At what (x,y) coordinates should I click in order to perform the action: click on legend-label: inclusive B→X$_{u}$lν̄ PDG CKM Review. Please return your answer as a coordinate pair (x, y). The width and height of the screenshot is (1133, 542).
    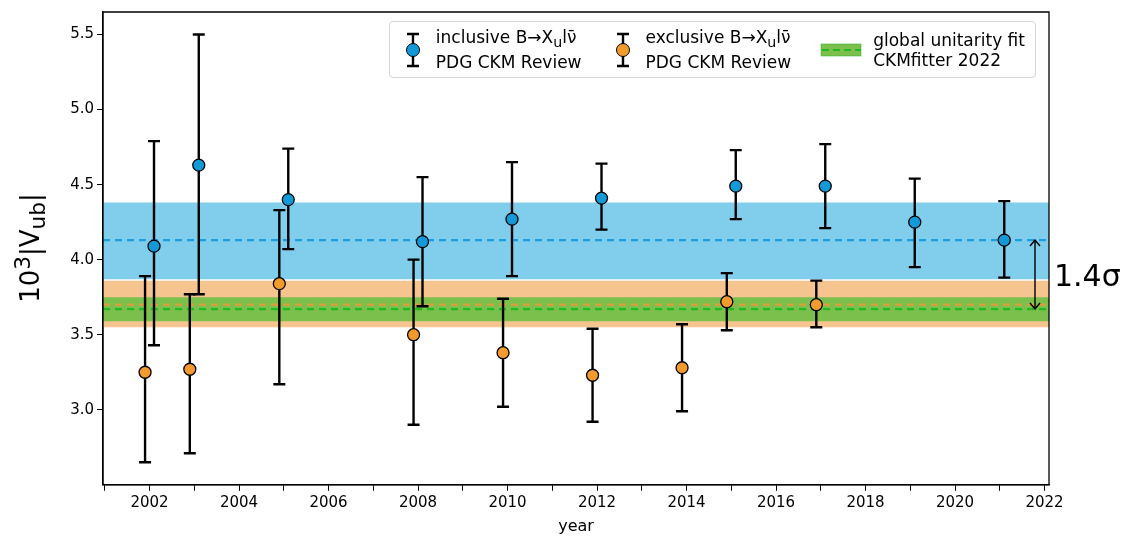
    Looking at the image, I should click on (508, 50).